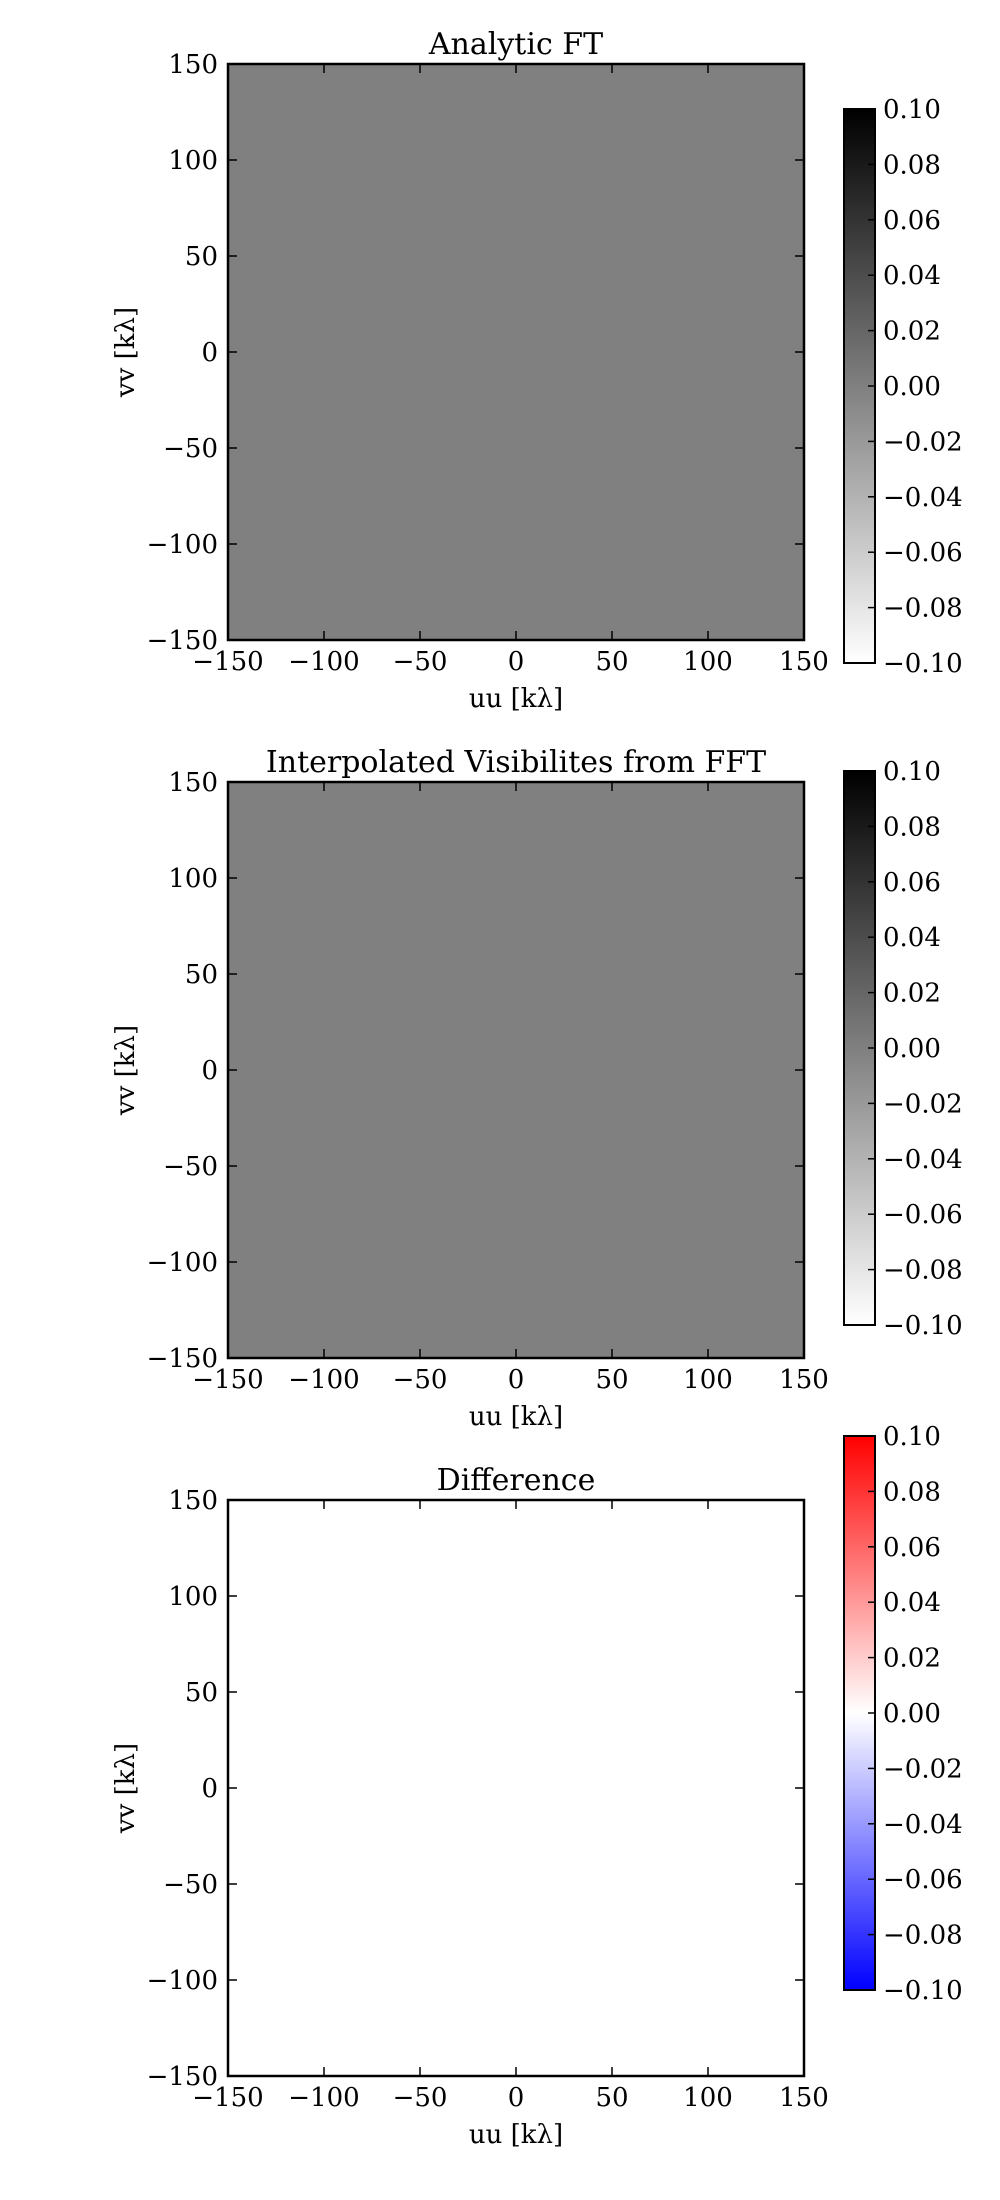 Image resolution: width=1000 pixels, height=2200 pixels. I want to click on chart-title: Analytic FT, so click(515, 44).